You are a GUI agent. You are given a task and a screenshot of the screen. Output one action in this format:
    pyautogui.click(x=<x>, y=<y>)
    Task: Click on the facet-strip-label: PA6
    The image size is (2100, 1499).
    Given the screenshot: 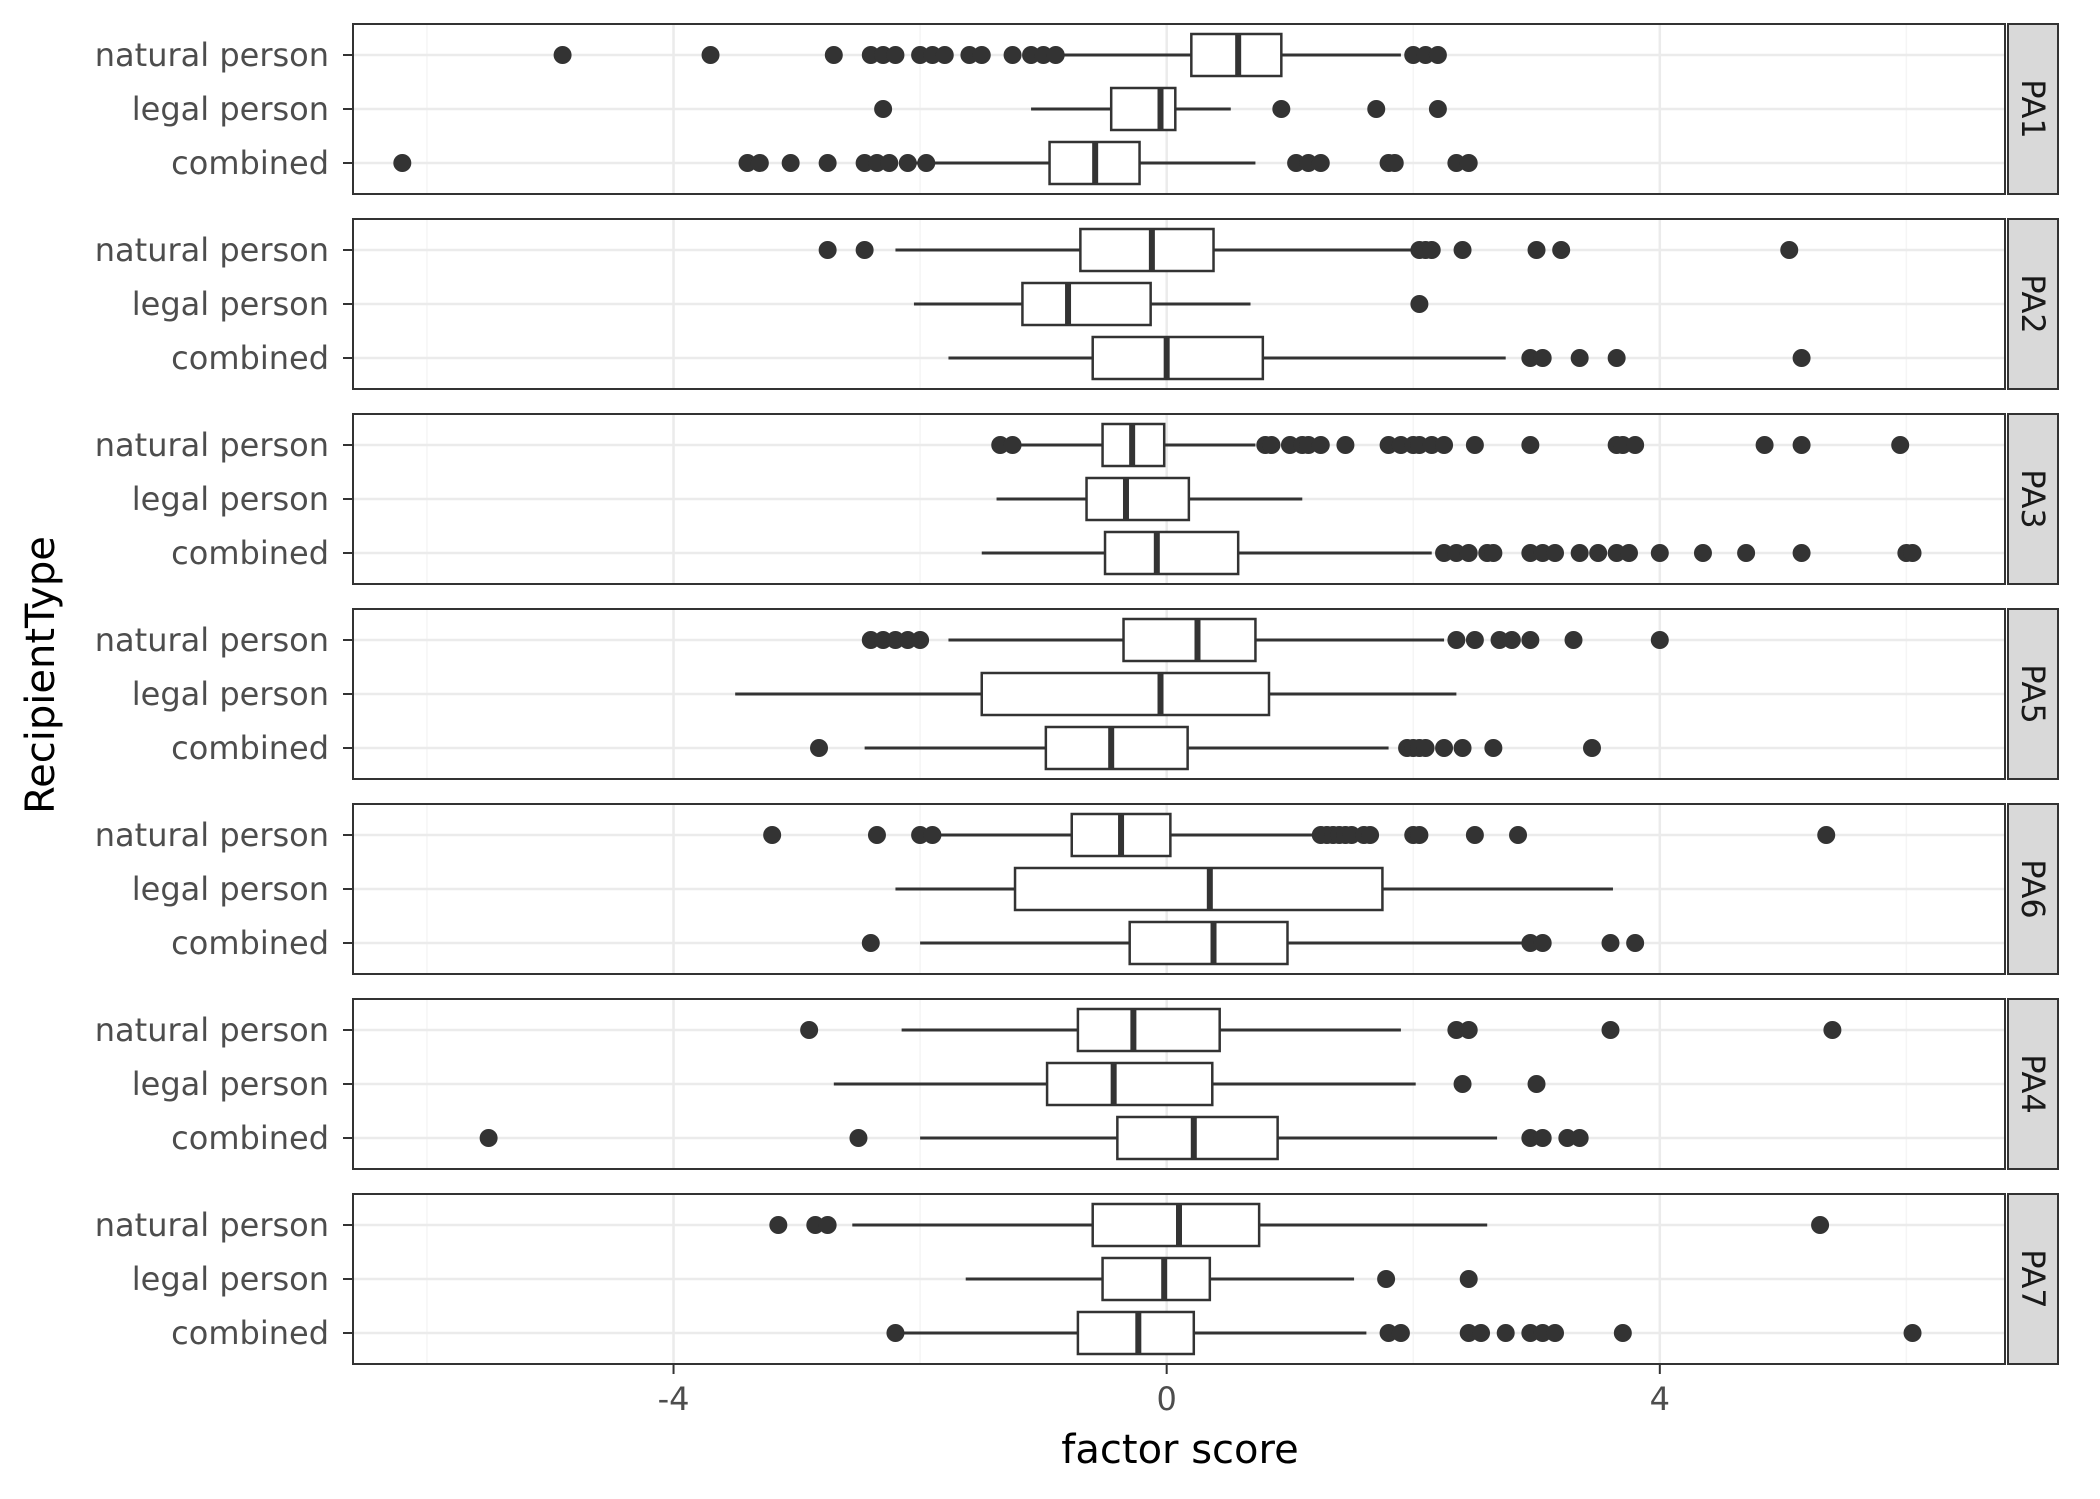 What is the action you would take?
    pyautogui.click(x=2033, y=889)
    